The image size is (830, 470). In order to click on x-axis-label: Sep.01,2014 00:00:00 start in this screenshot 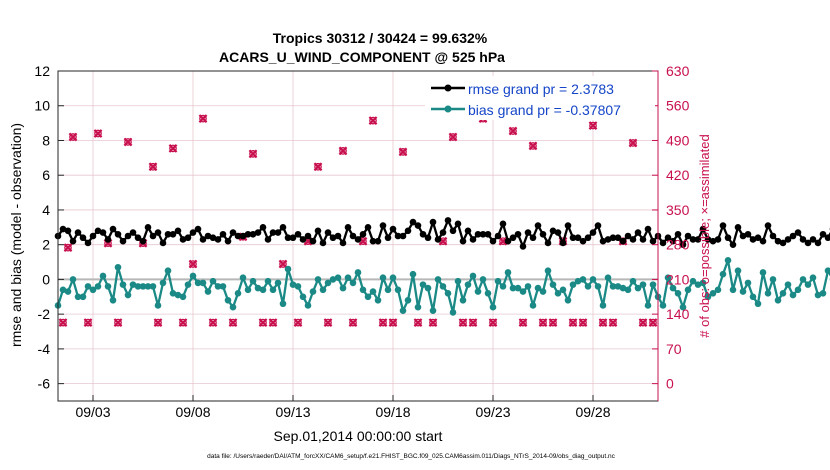, I will do `click(358, 436)`.